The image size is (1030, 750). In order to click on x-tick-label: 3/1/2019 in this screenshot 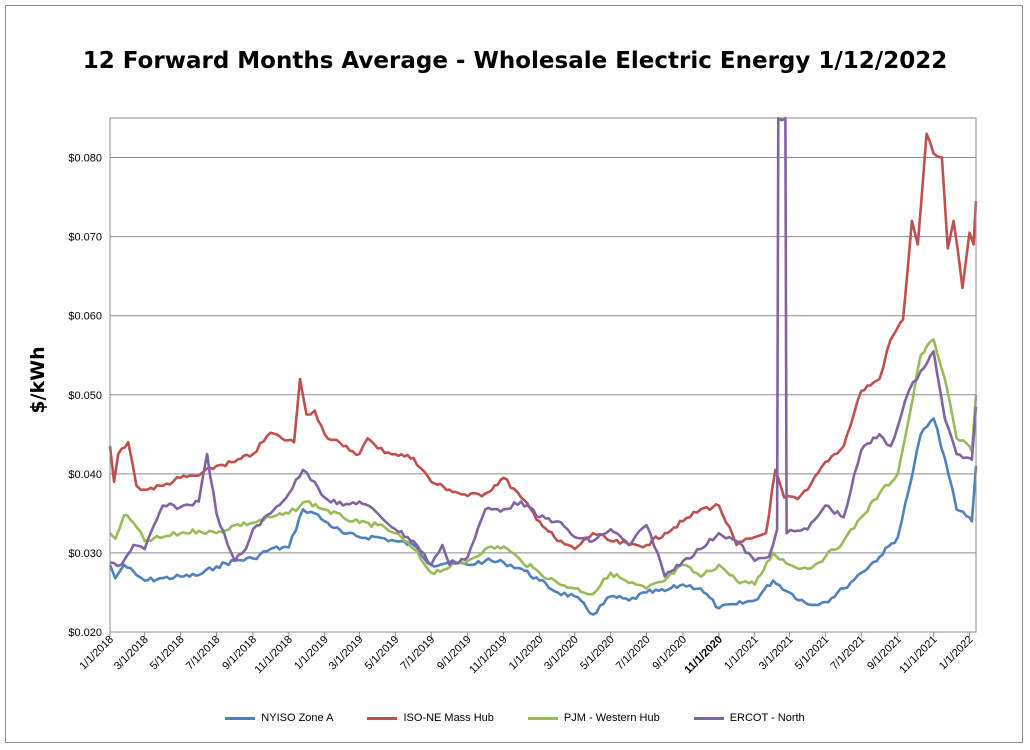, I will do `click(346, 653)`.